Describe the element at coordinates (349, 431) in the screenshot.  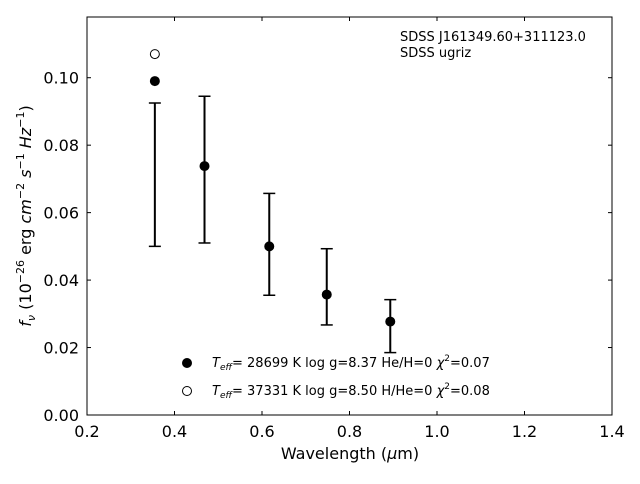
I see `x-tick-label: 0.8` at that location.